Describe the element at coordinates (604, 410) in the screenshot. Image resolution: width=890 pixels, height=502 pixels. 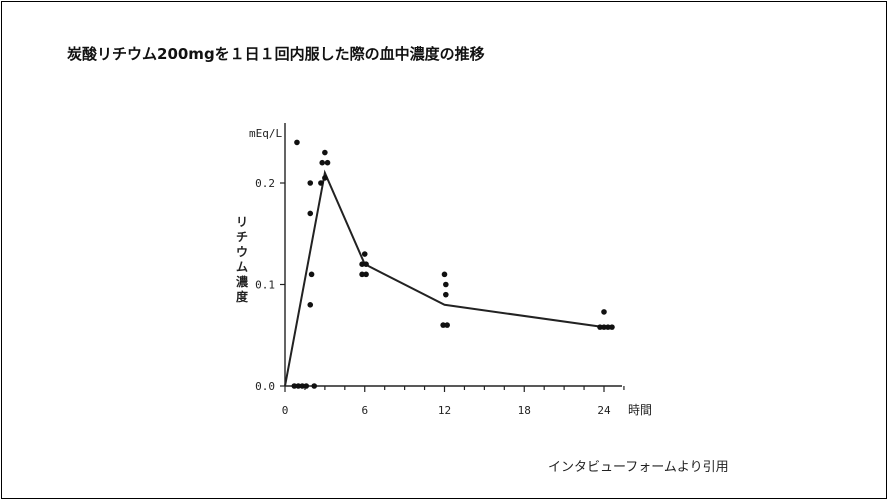
I see `x-tick-label: 24` at that location.